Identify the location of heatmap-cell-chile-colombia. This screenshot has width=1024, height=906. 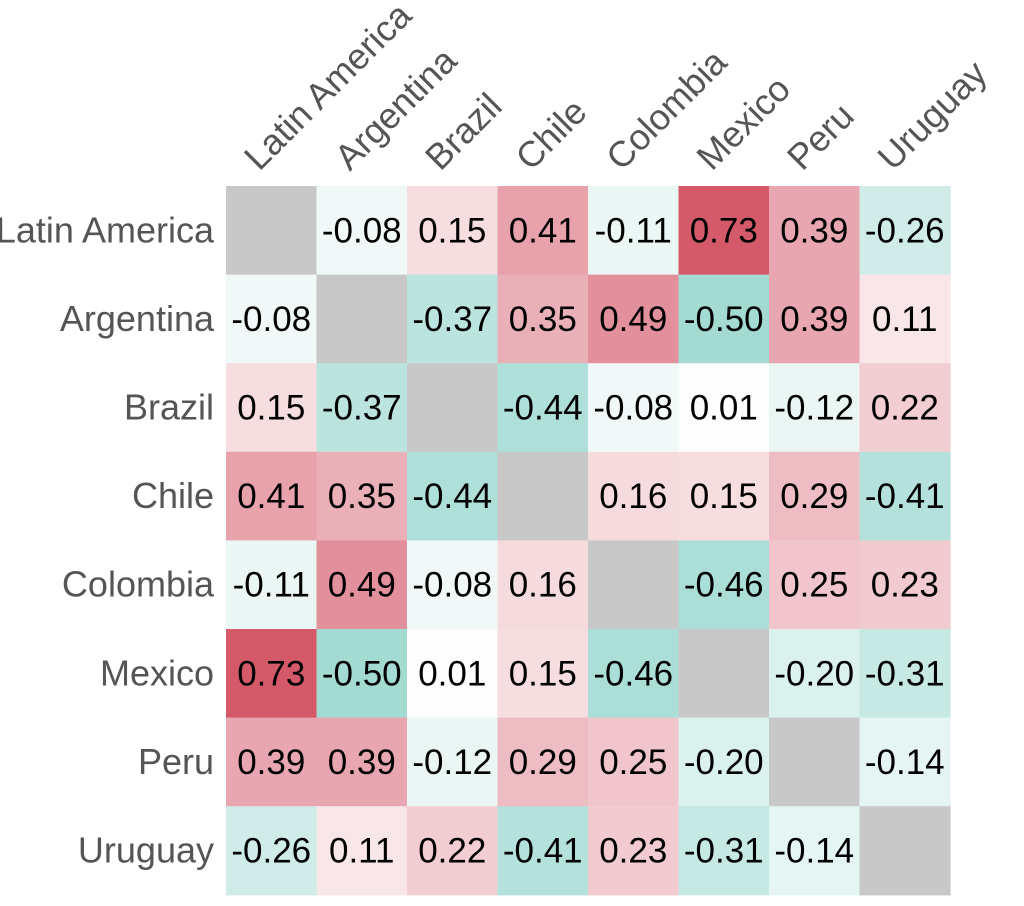
(634, 496).